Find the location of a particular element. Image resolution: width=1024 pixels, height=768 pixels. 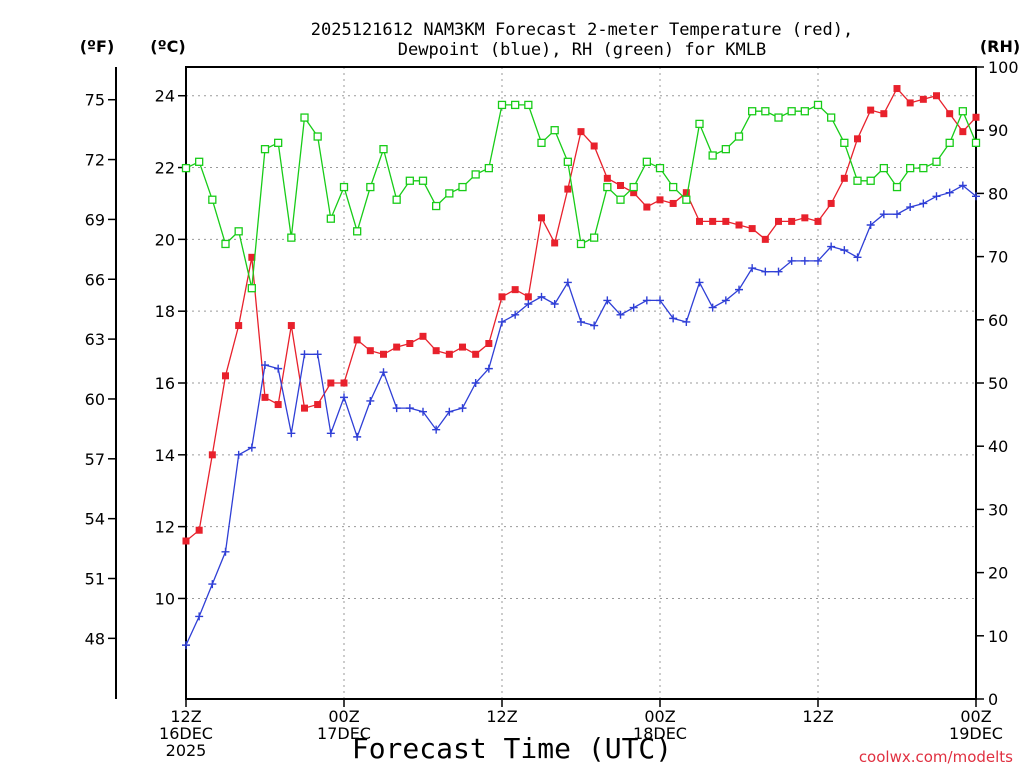

time-tick-label: 17DEC is located at coordinates (344, 733).